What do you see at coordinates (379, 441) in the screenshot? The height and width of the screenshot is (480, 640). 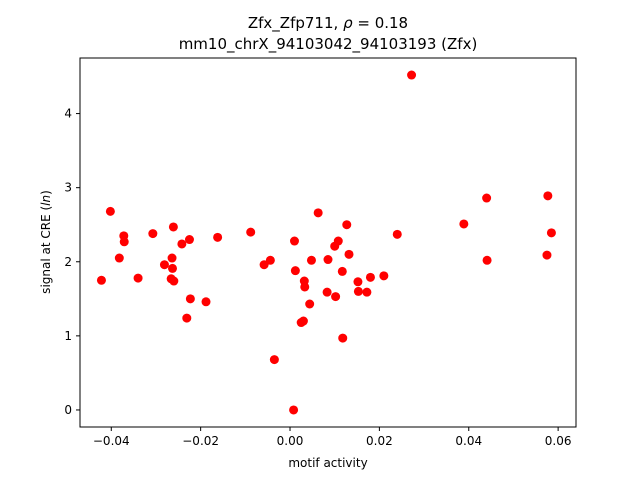 I see `x-tick-label: 0.02` at bounding box center [379, 441].